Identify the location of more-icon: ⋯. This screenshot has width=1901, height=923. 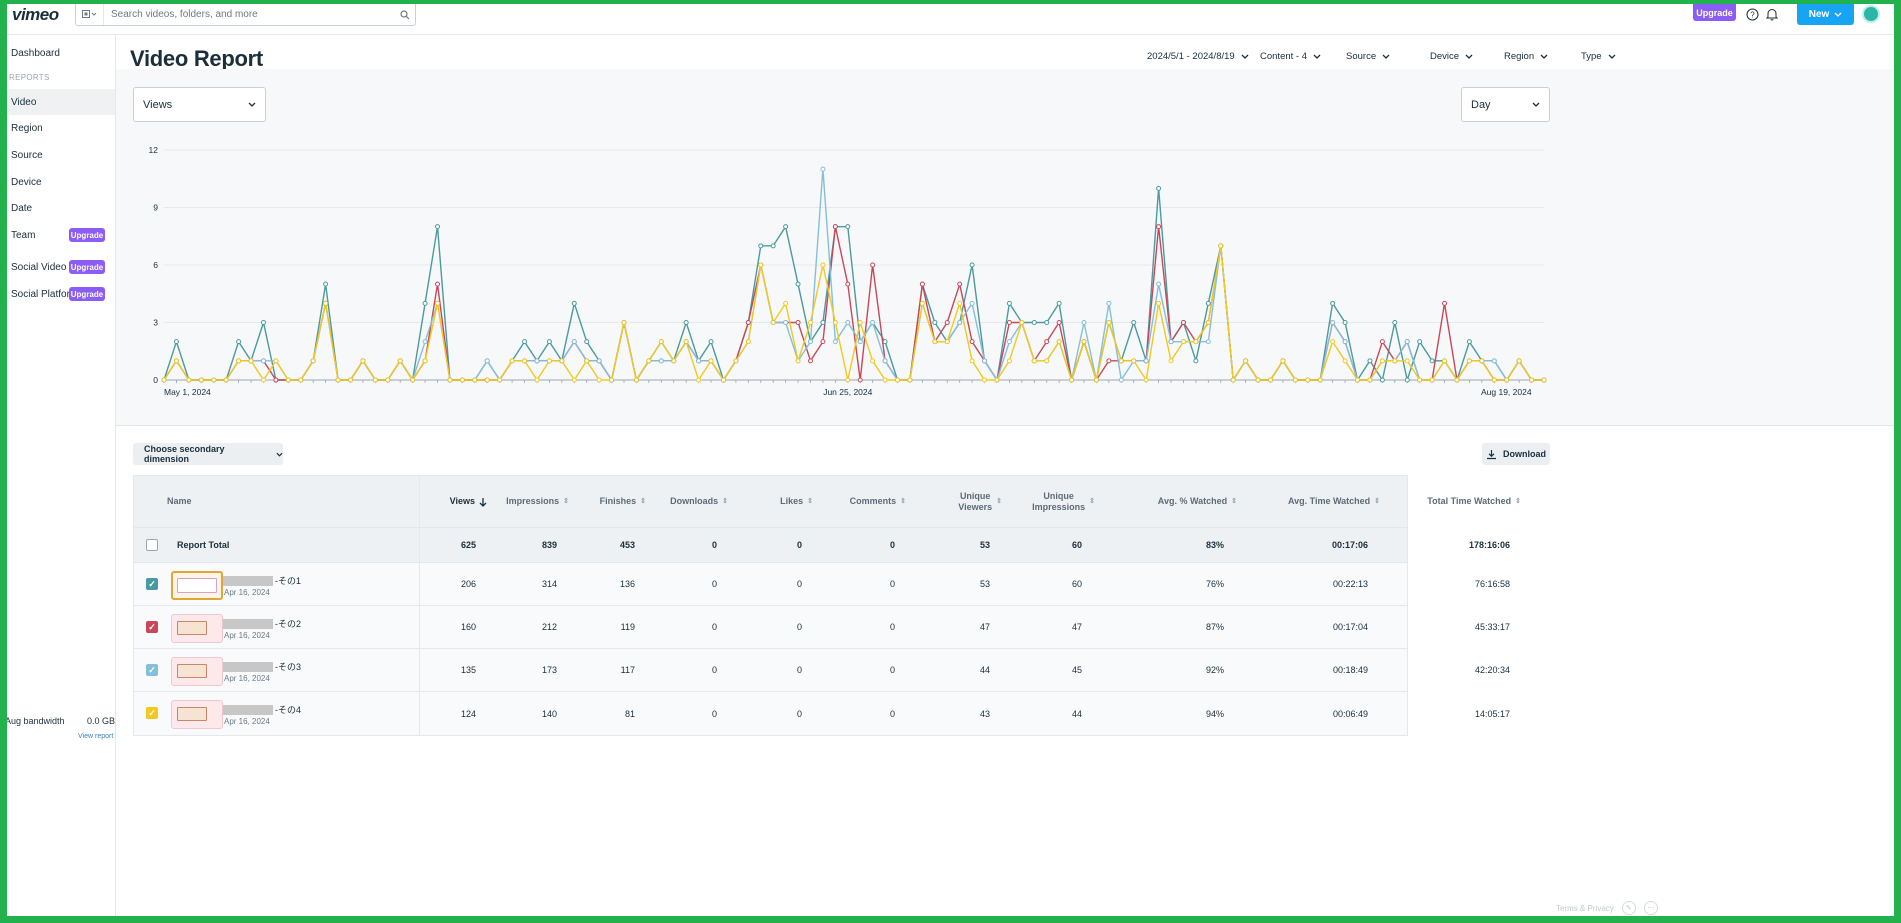
(1650, 908).